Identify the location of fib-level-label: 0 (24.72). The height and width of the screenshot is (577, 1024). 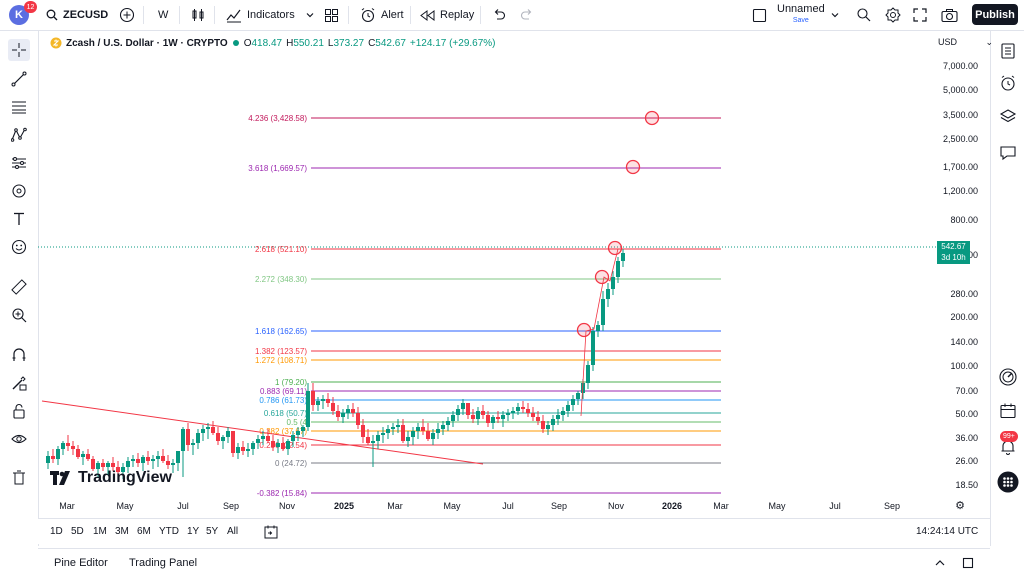
(291, 463).